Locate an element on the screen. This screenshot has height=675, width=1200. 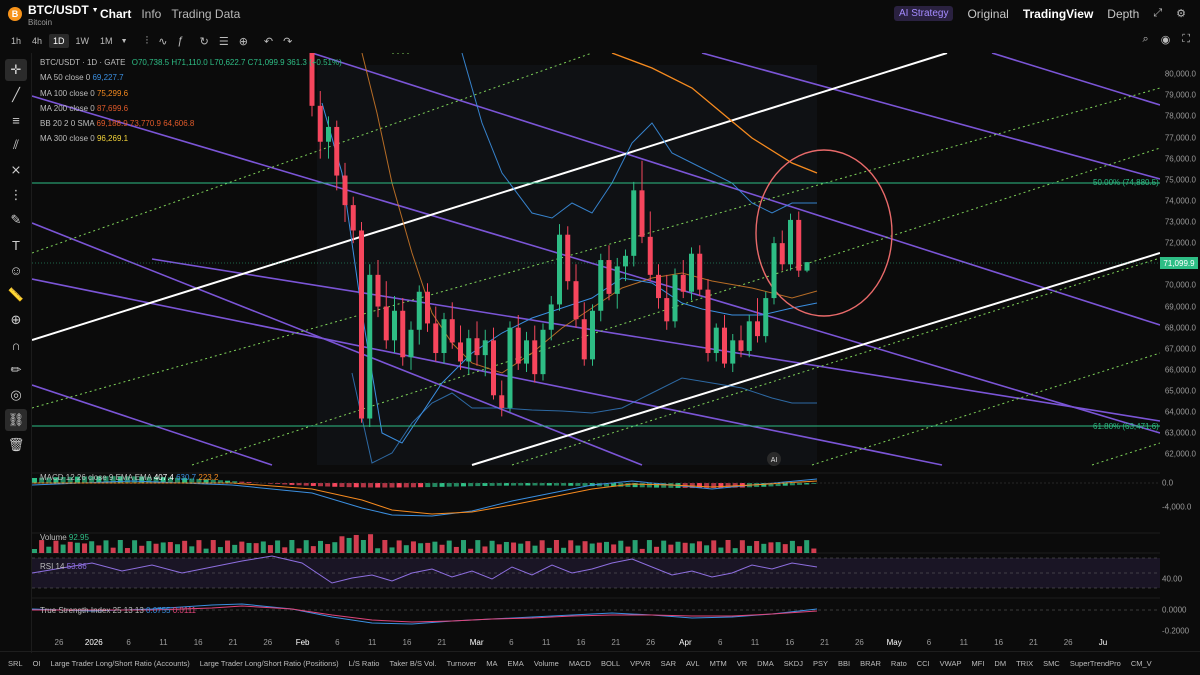
indicator-toggle: VR is located at coordinates (742, 663).